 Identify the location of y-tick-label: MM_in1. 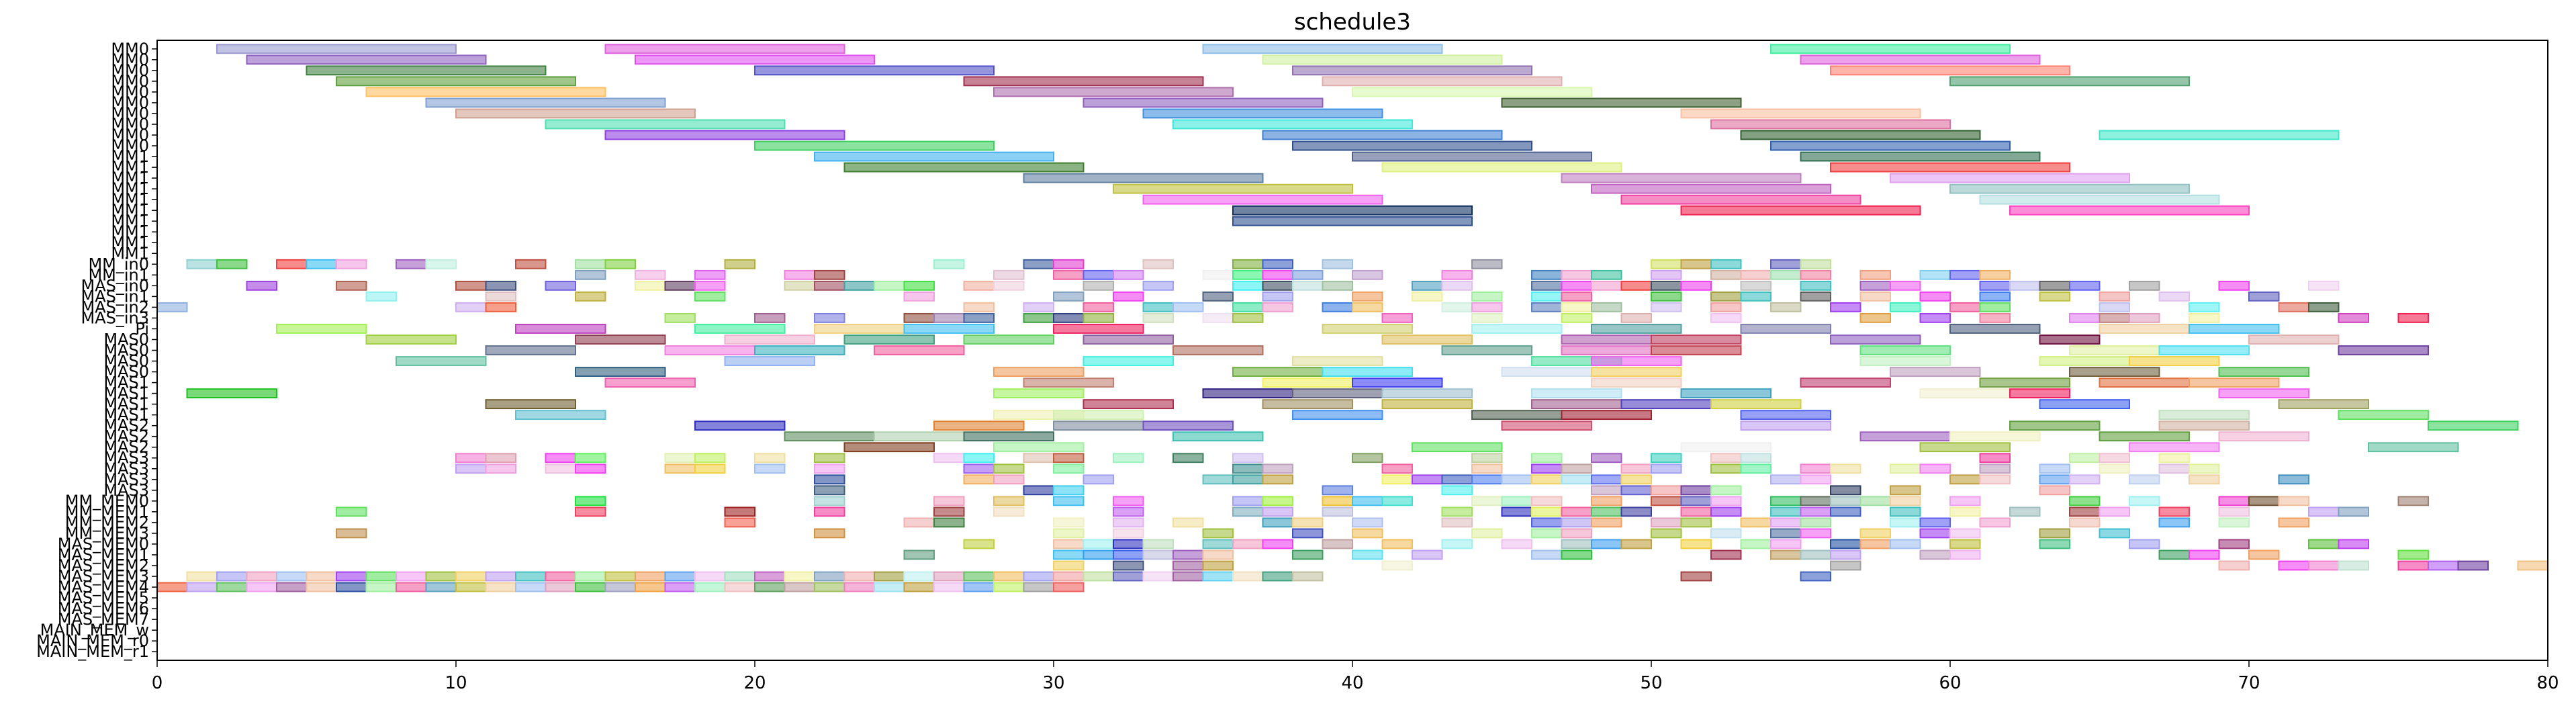
(118, 275).